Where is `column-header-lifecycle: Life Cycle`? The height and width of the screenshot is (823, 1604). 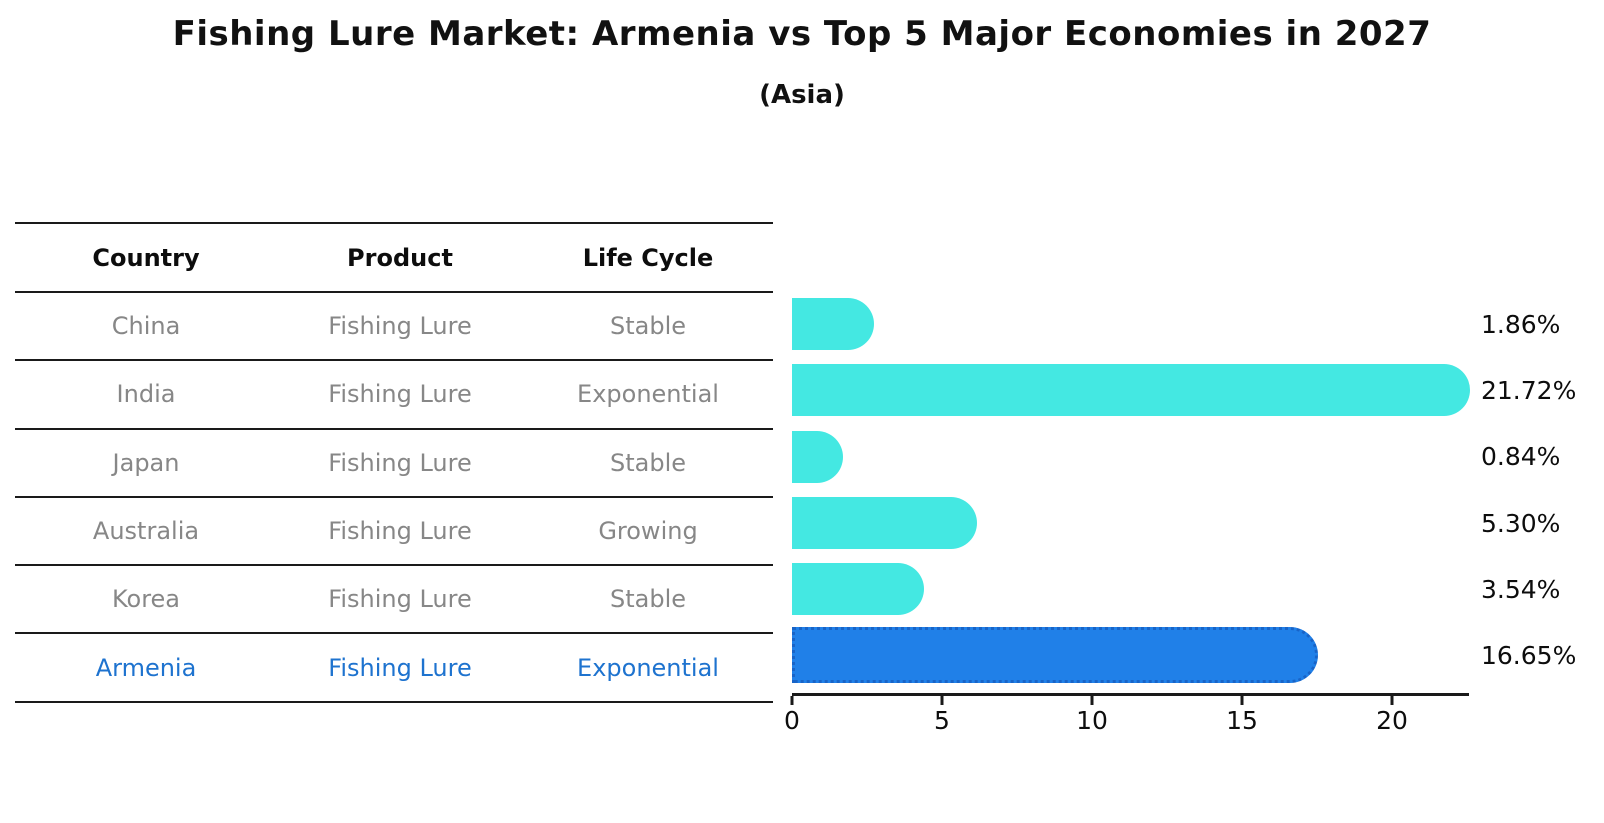
column-header-lifecycle: Life Cycle is located at coordinates (648, 257).